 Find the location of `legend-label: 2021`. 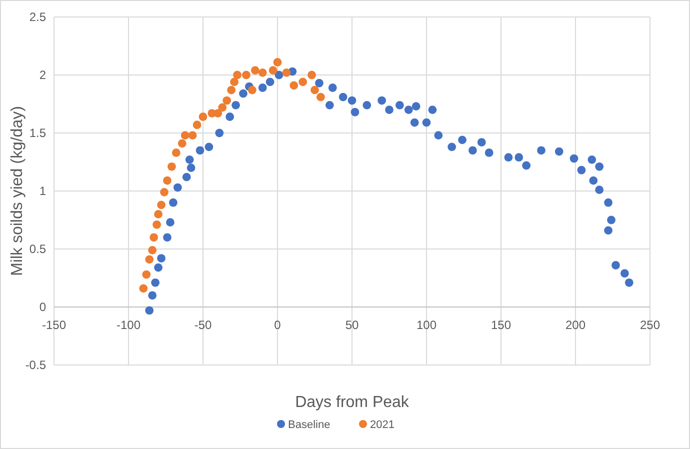

legend-label: 2021 is located at coordinates (382, 425).